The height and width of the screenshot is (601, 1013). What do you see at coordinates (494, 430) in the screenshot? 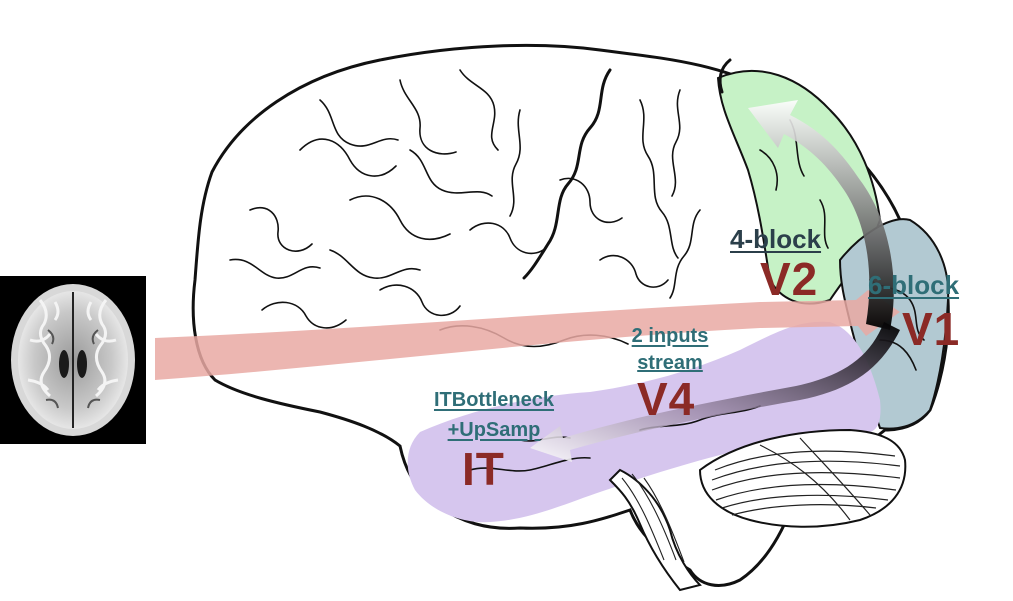
I see `it-block-label-line2: +UpSamp` at bounding box center [494, 430].